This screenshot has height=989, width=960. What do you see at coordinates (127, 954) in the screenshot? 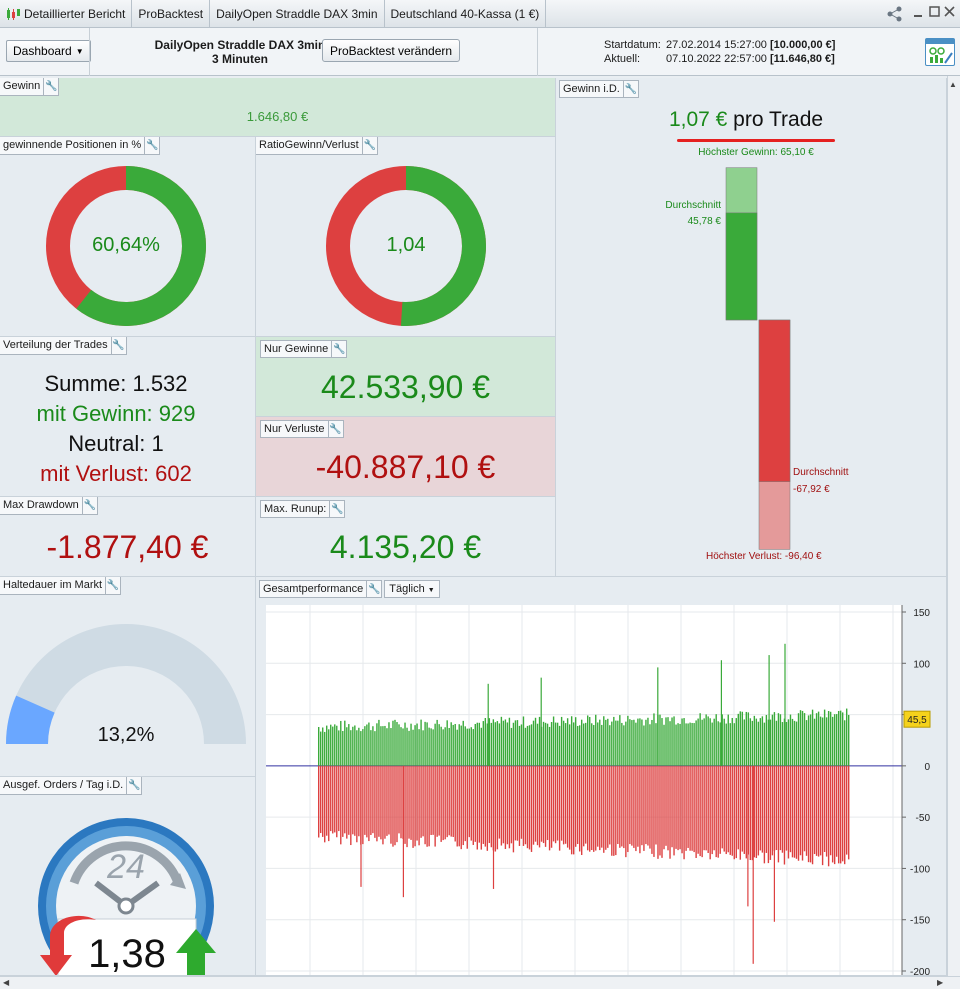
I see `orders-per-day-value: 1,38` at bounding box center [127, 954].